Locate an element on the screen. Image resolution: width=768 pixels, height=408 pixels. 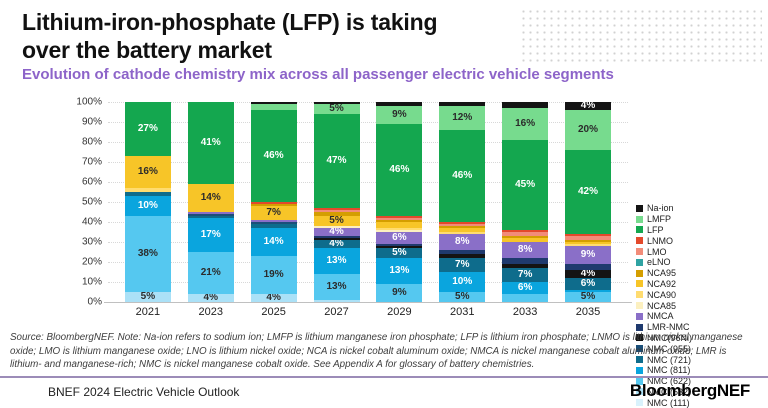
bloombergnef-logo: BloombergNEF is located at coordinates (689, 390).